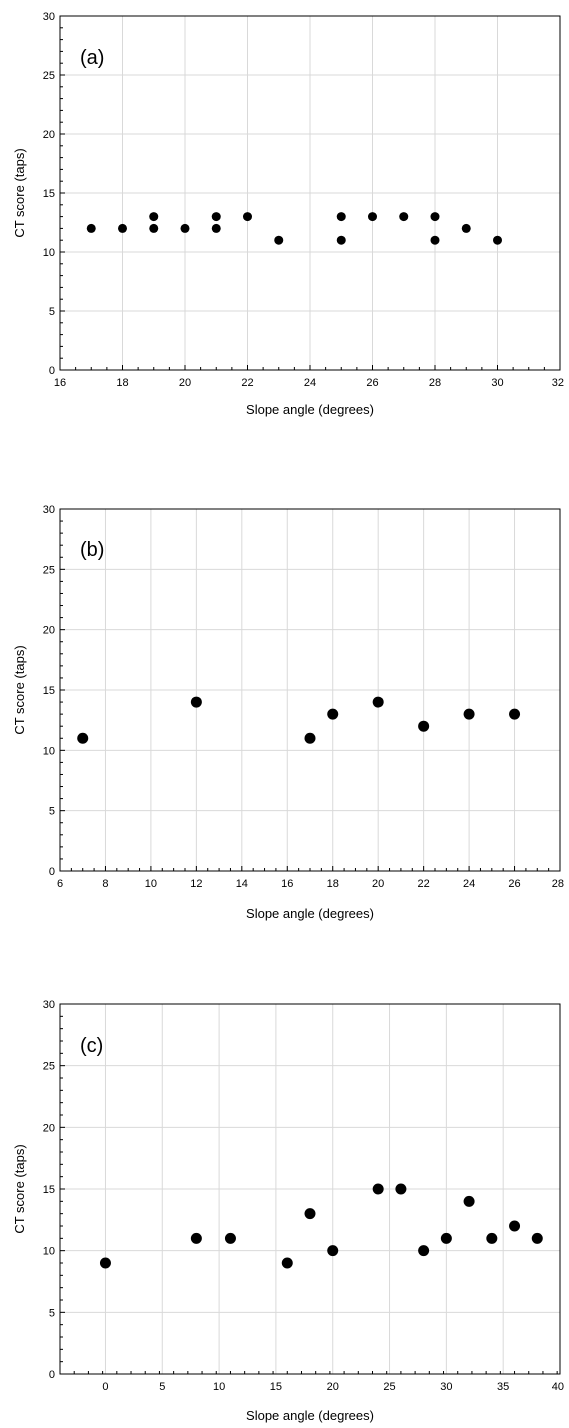 This screenshot has width=569, height=1428. What do you see at coordinates (105, 1387) in the screenshot?
I see `x-tick-label: 0` at bounding box center [105, 1387].